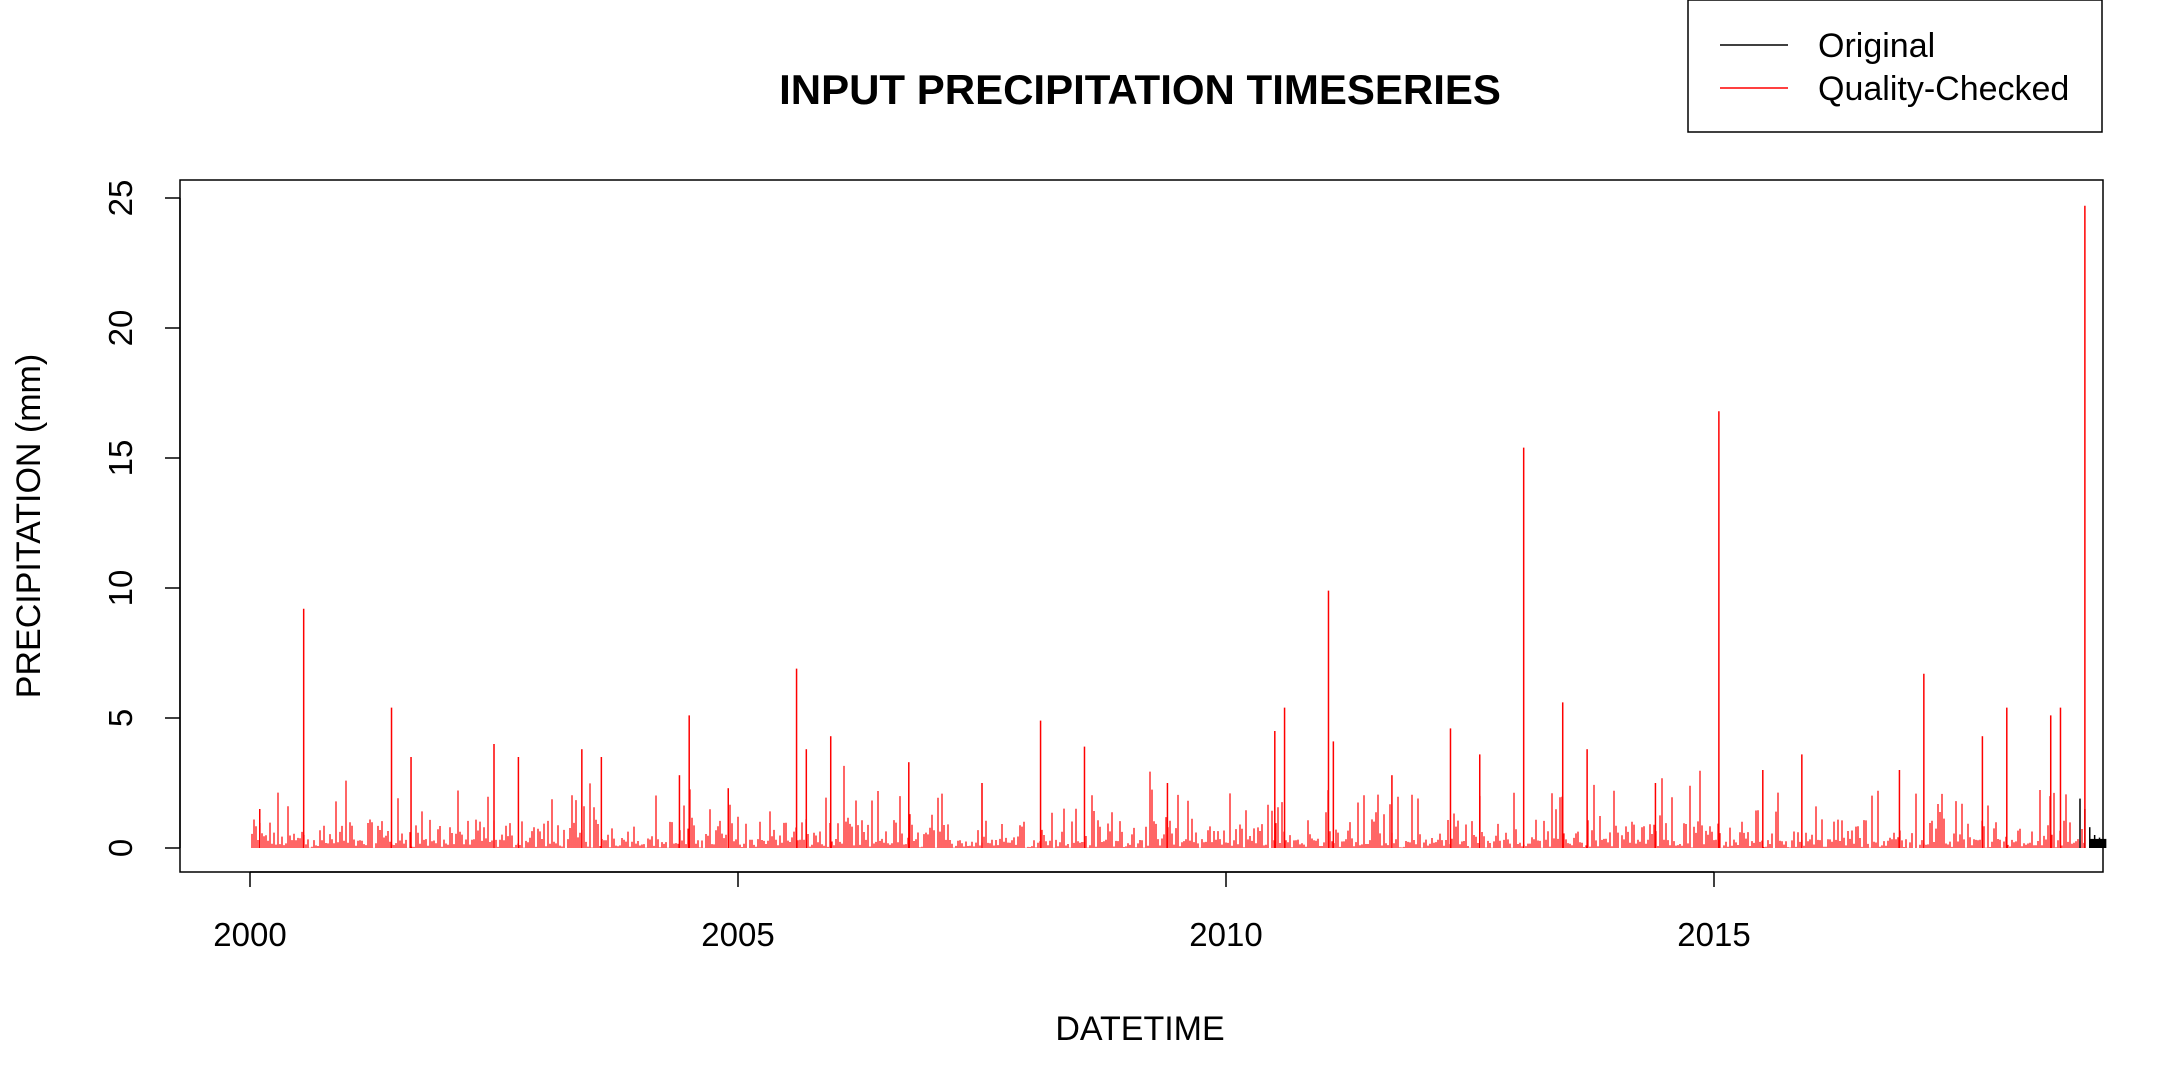 The width and height of the screenshot is (2160, 1080). I want to click on y-ticks: 0 5 10 15 20 25, so click(141, 518).